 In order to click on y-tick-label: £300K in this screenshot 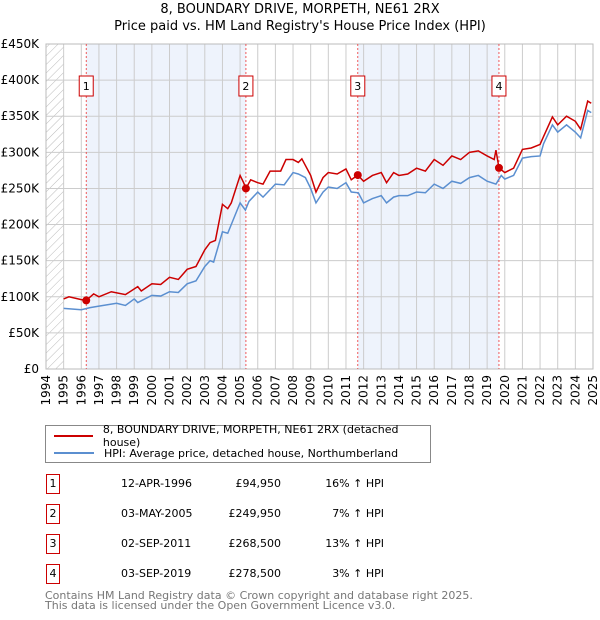, I will do `click(21, 152)`.